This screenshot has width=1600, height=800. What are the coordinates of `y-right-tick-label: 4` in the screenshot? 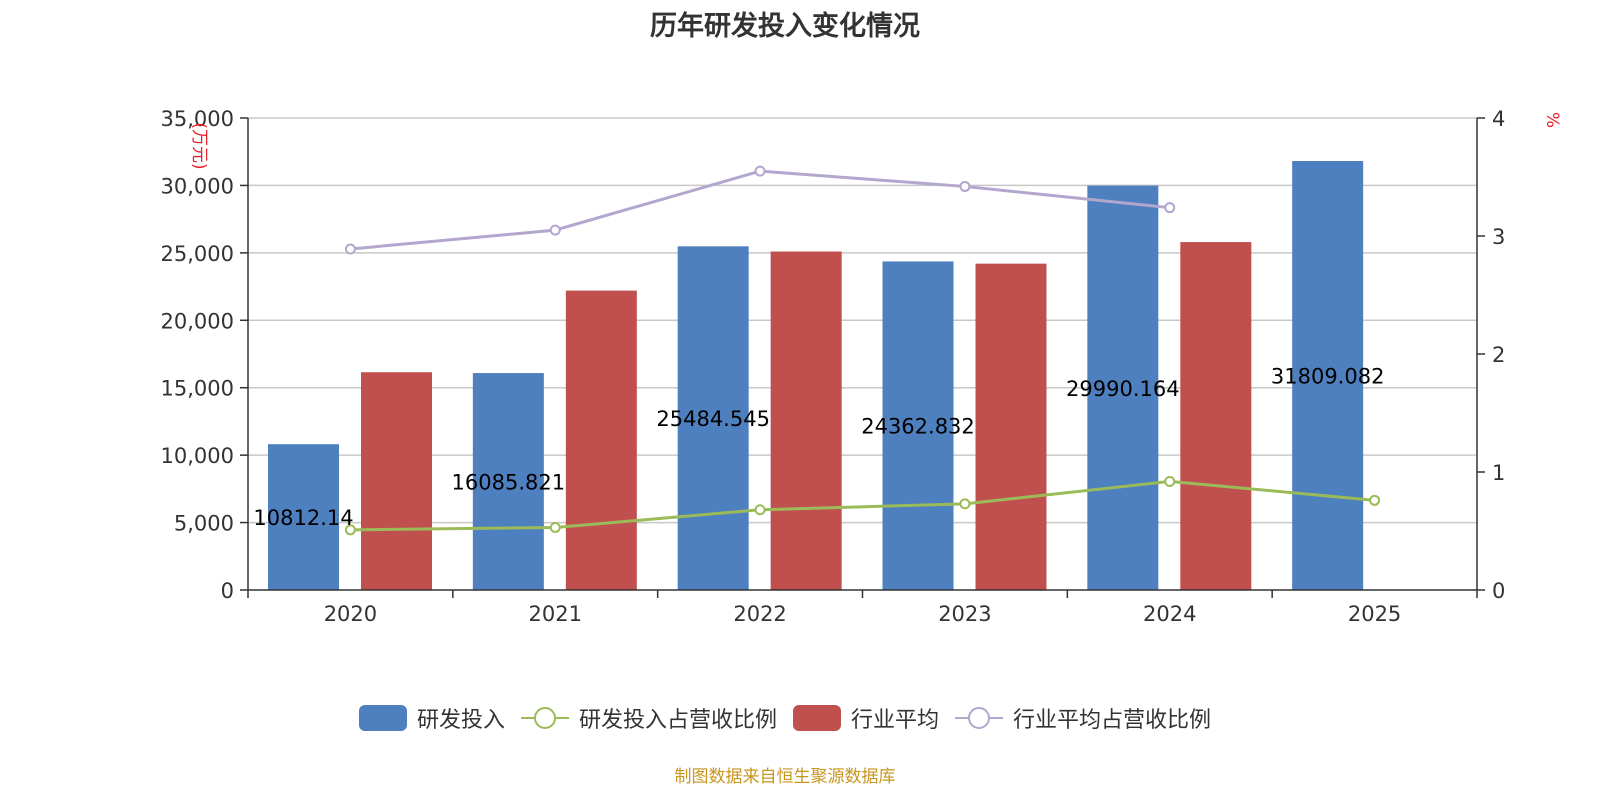 It's located at (1498, 119).